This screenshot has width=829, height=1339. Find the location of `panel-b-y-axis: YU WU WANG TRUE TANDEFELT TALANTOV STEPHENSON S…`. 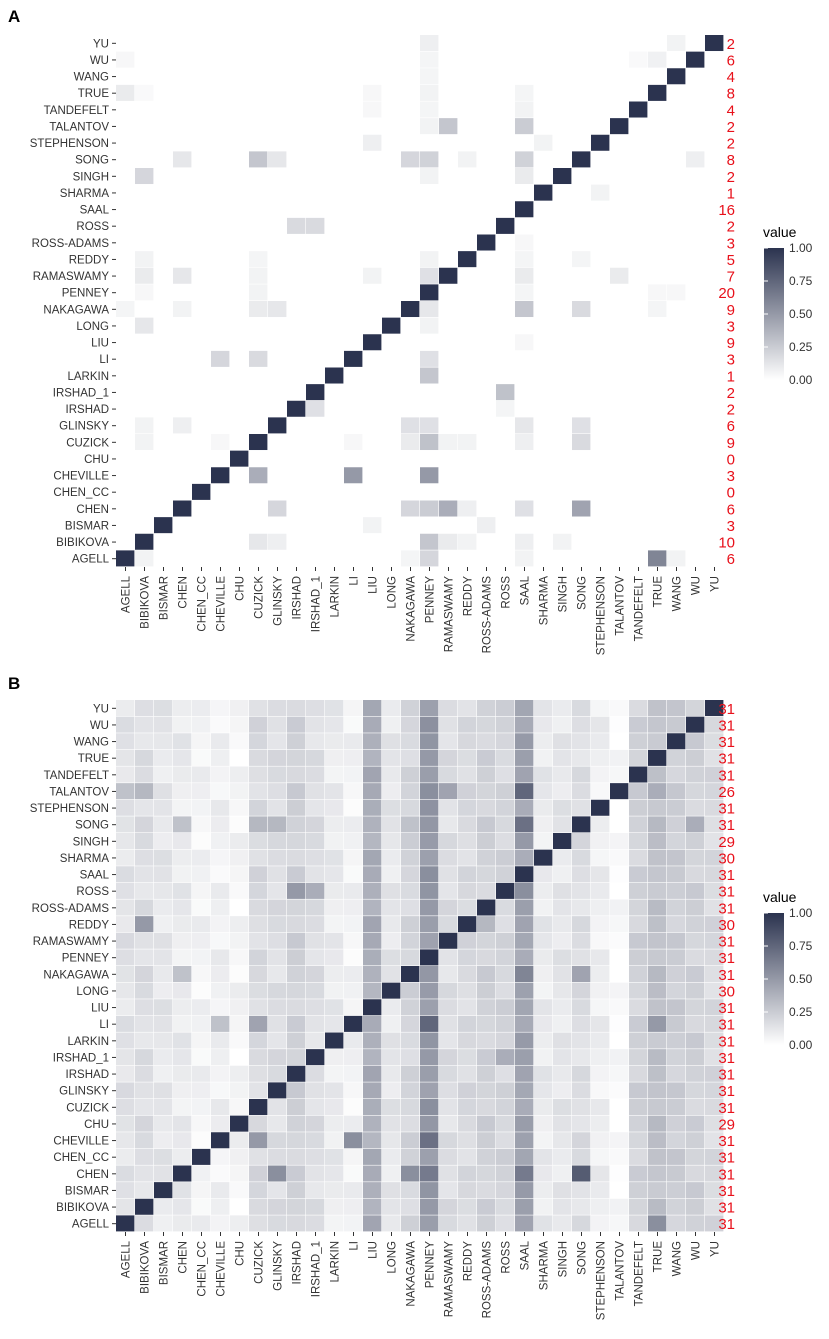

panel-b-y-axis: YU WU WANG TRUE TANDEFELT TALANTOV STEPHENSON S… is located at coordinates (73, 967).